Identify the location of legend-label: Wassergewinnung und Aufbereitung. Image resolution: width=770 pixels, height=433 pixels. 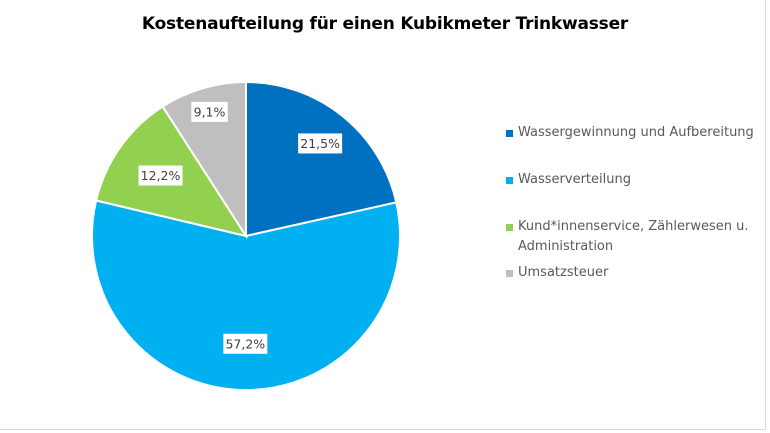
(636, 132).